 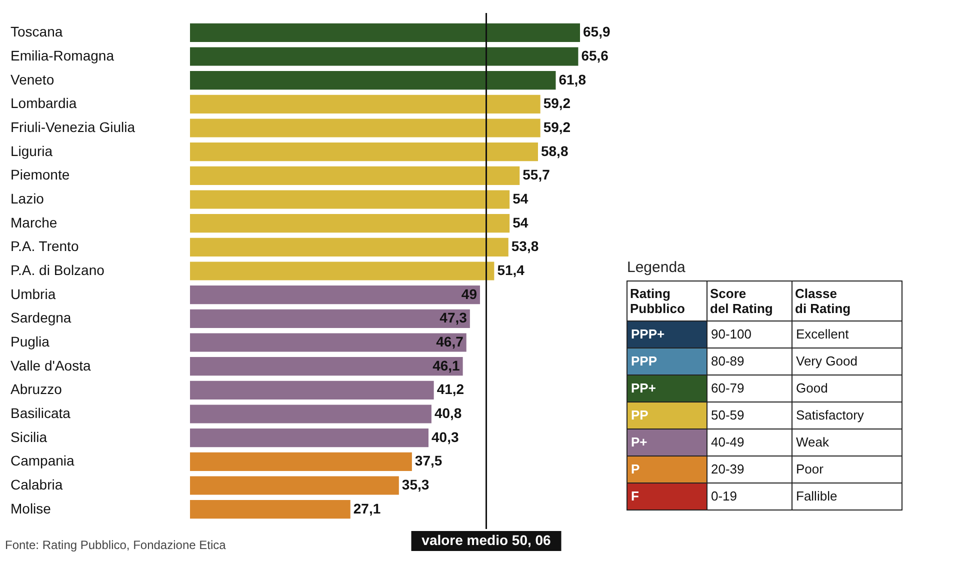 What do you see at coordinates (644, 361) in the screenshot?
I see `category-label: PPP` at bounding box center [644, 361].